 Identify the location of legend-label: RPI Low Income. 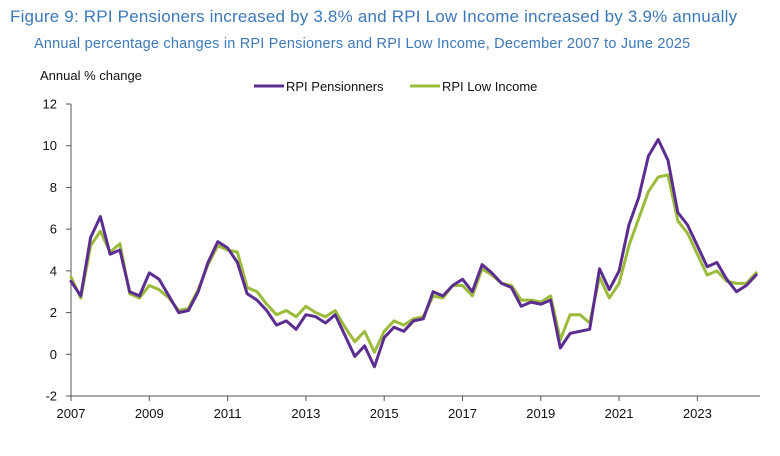
(489, 86).